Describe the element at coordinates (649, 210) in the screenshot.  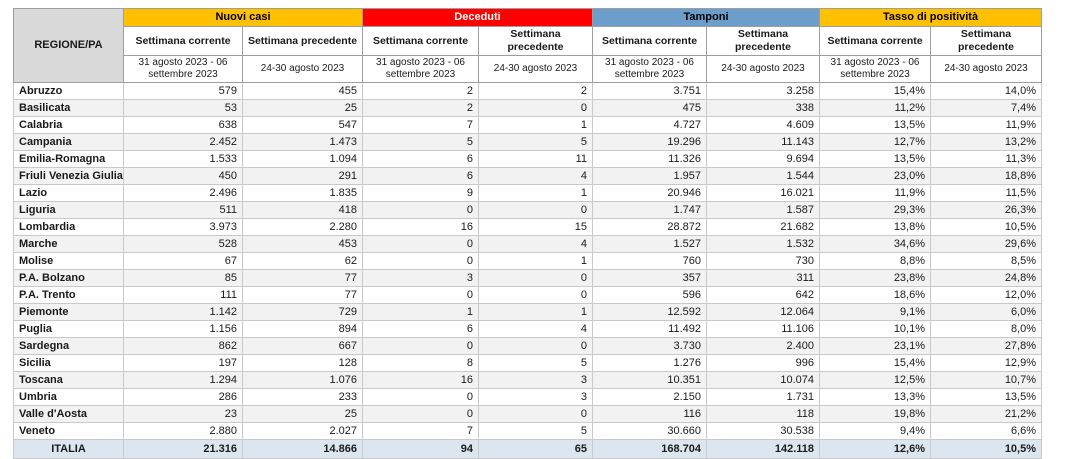
I see `value-cell: 1.747` at that location.